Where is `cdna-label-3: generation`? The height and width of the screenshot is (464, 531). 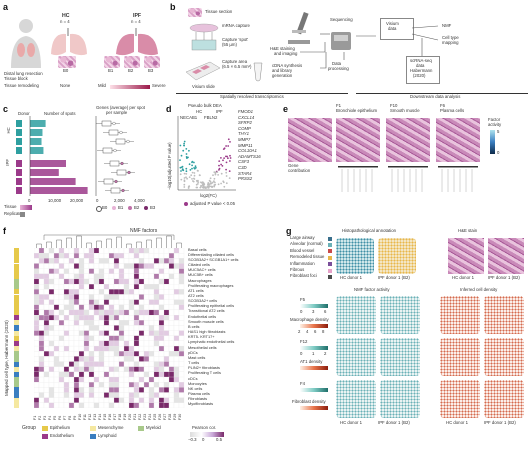 cdna-label-3: generation is located at coordinates (282, 75).